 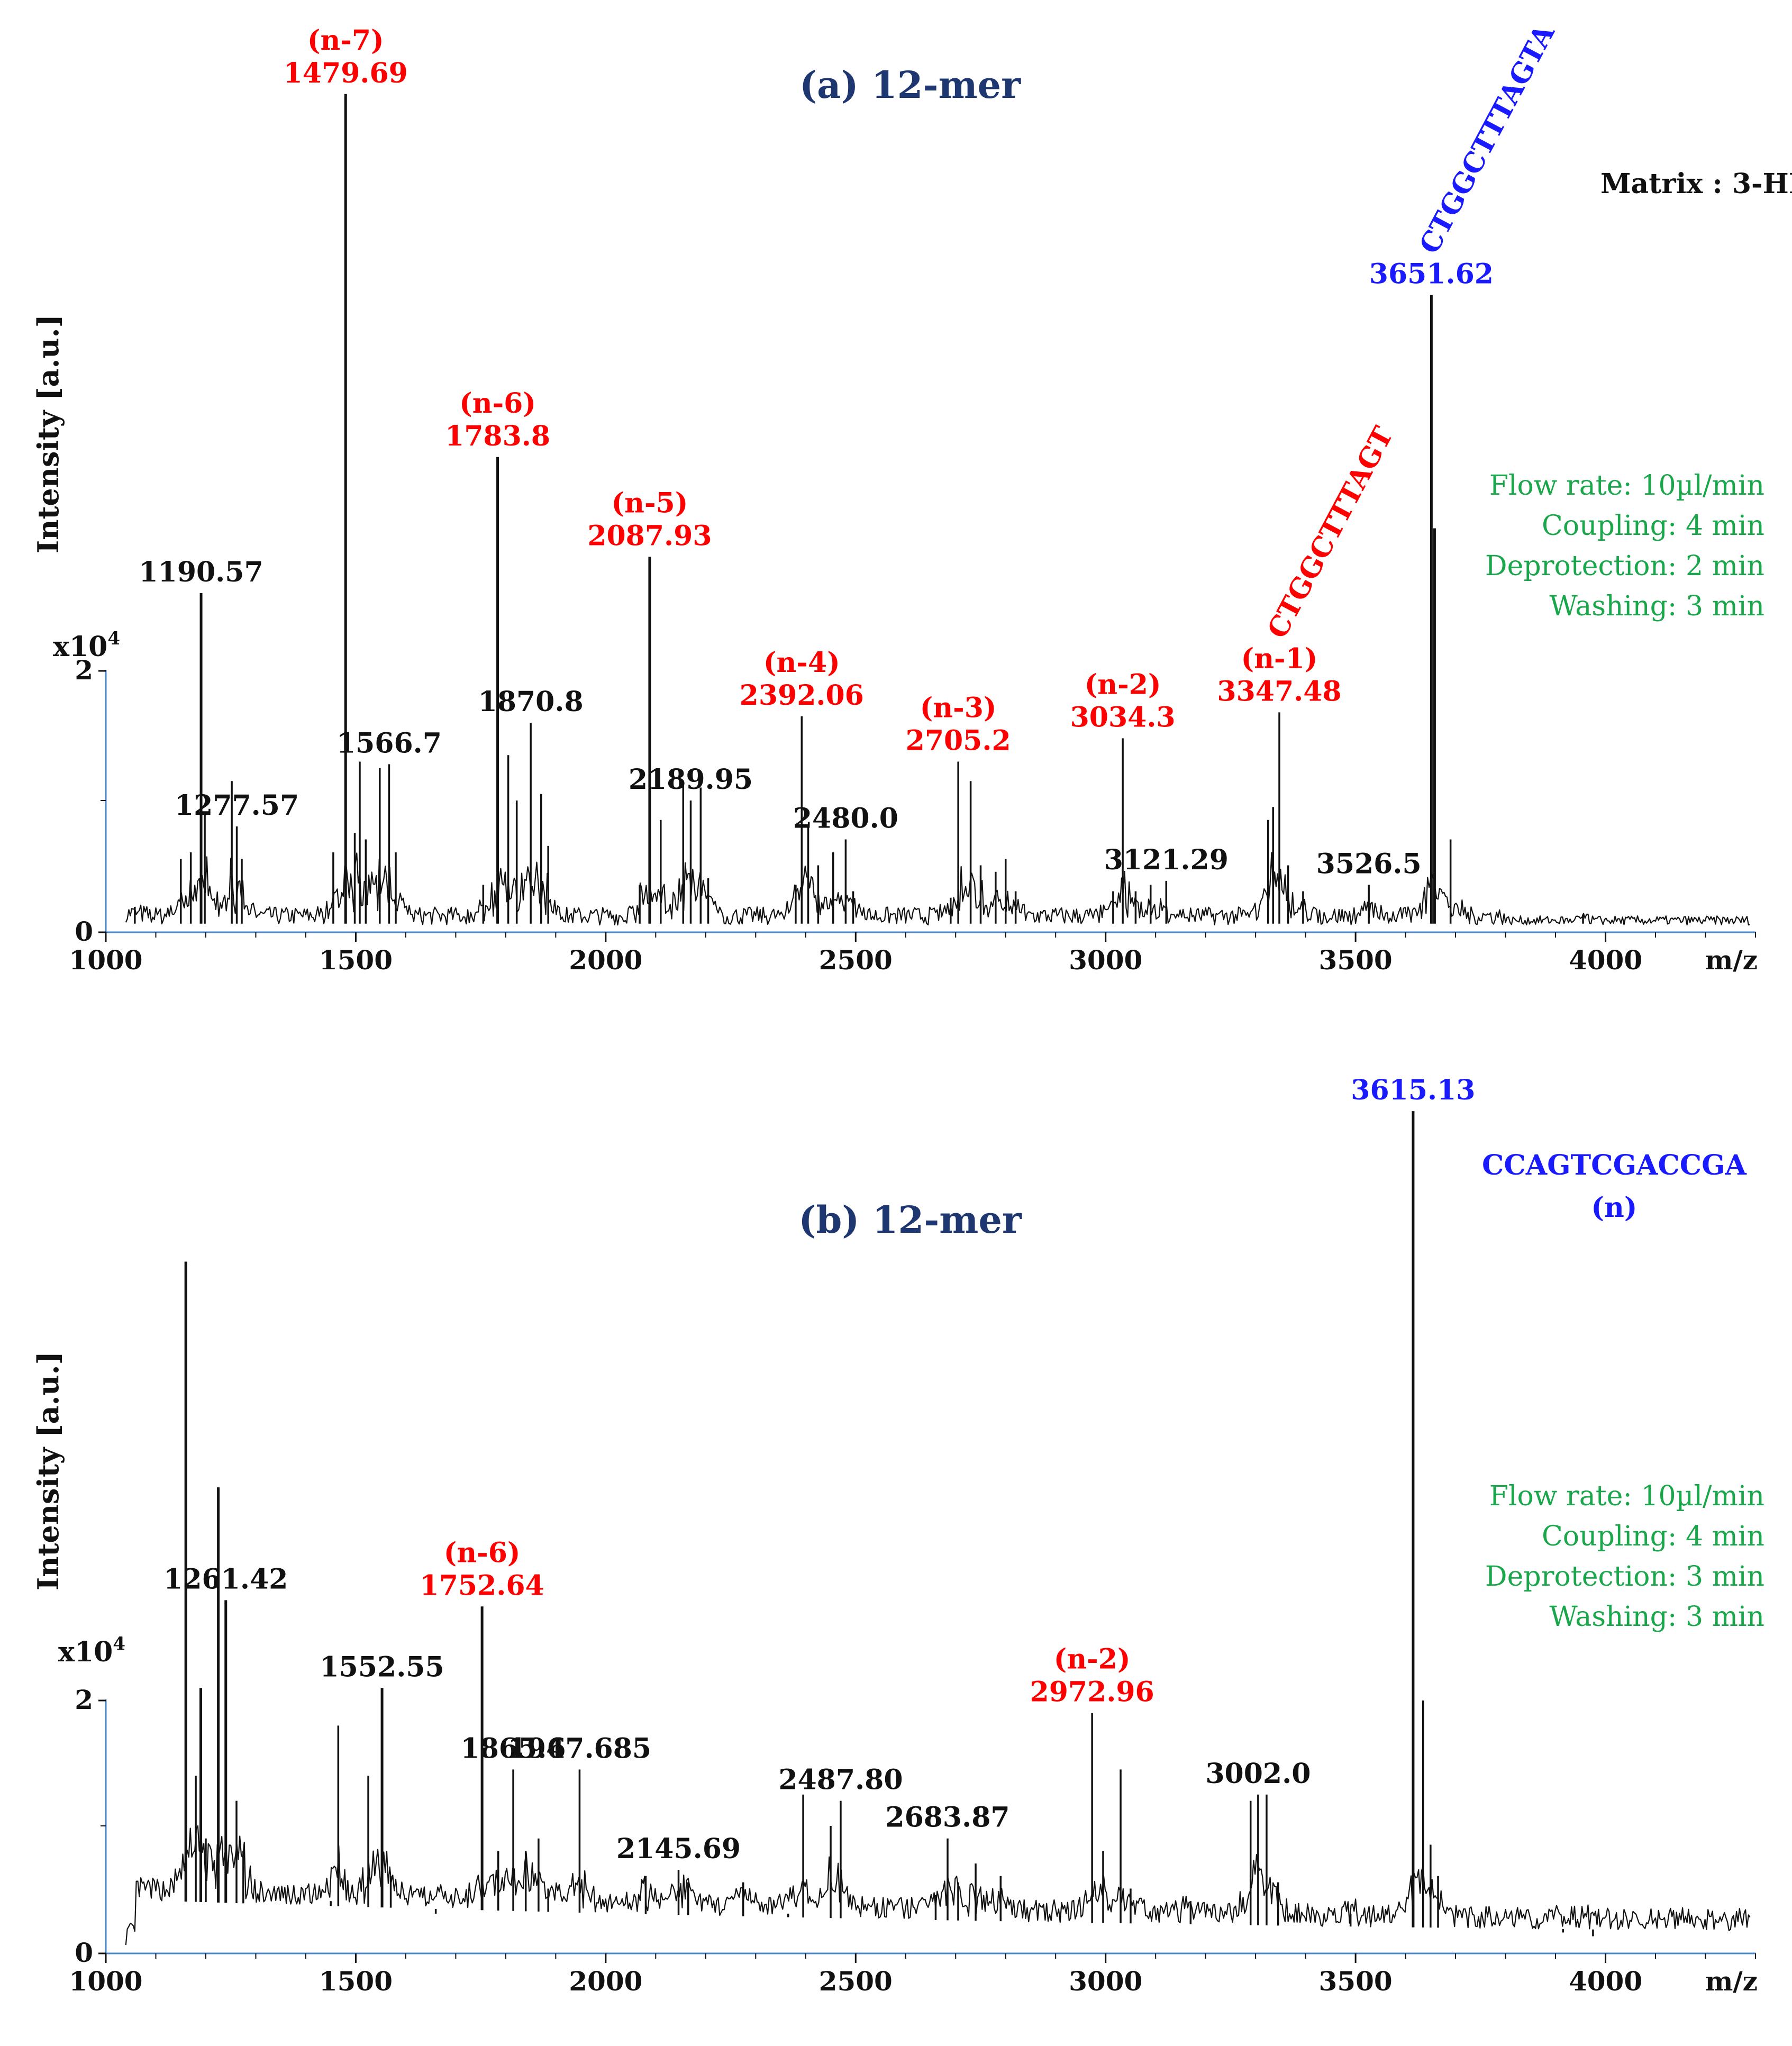 What do you see at coordinates (356, 1981) in the screenshot?
I see `panel-b-x-tick-label: 1500` at bounding box center [356, 1981].